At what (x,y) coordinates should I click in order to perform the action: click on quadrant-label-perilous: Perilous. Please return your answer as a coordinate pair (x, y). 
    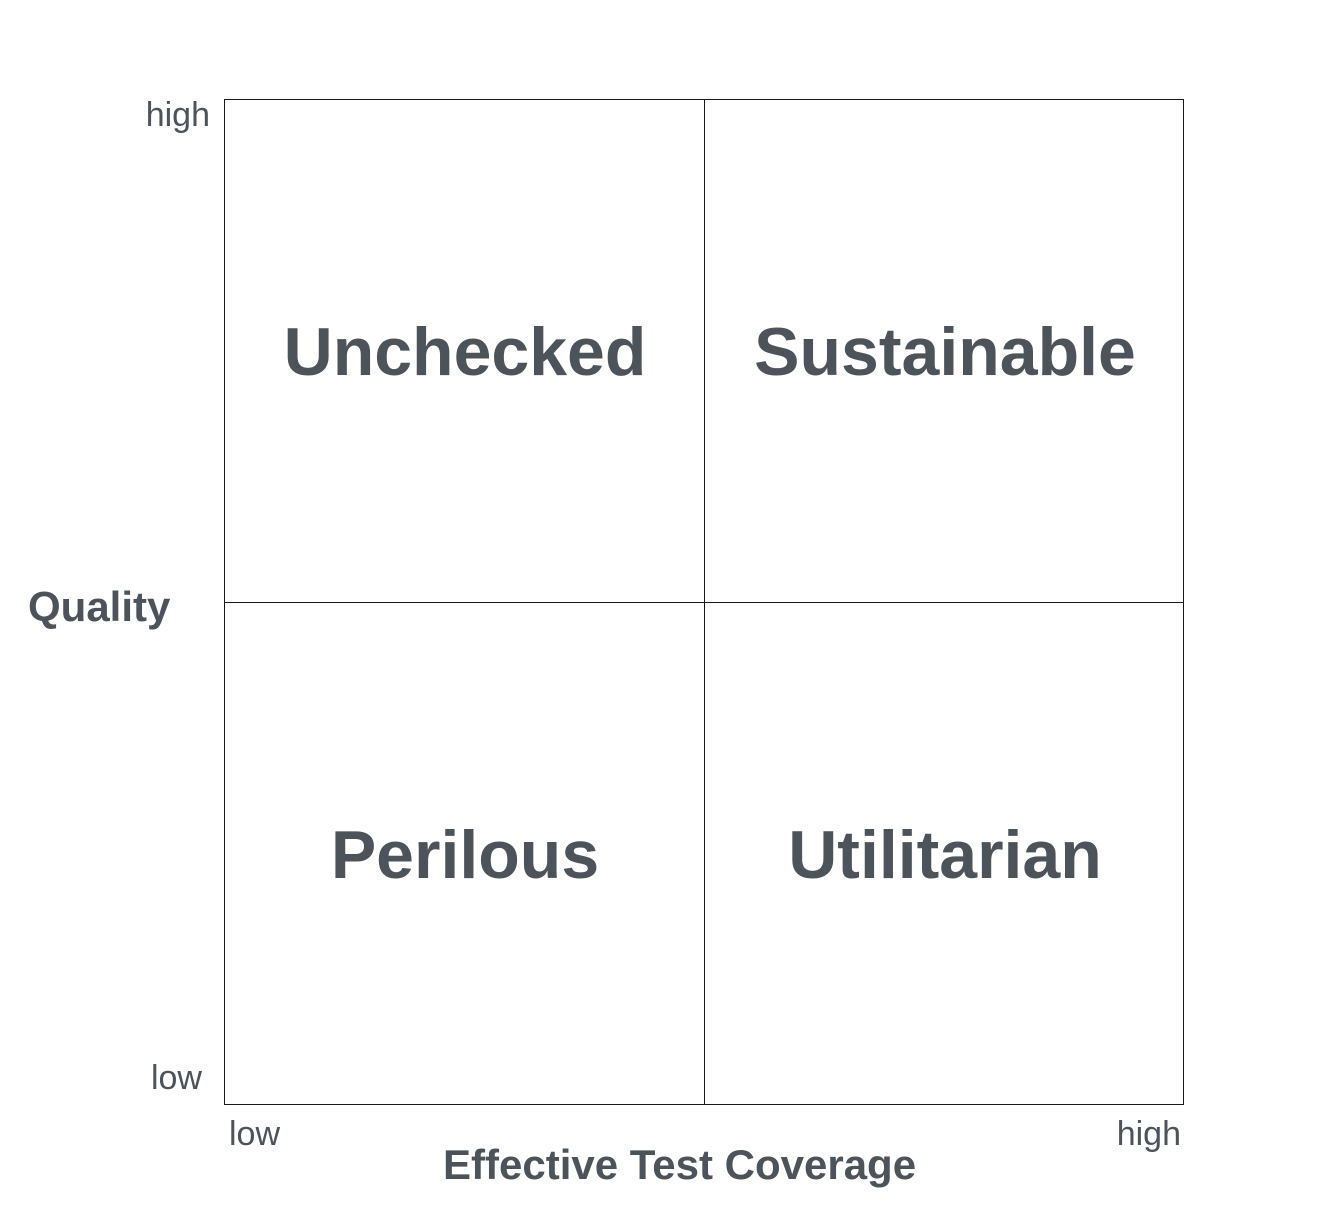
    Looking at the image, I should click on (465, 854).